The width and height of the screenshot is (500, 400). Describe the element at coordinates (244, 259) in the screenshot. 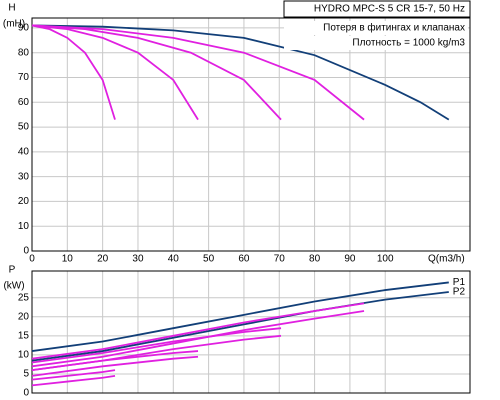

I see `x-tick-label: 60` at that location.